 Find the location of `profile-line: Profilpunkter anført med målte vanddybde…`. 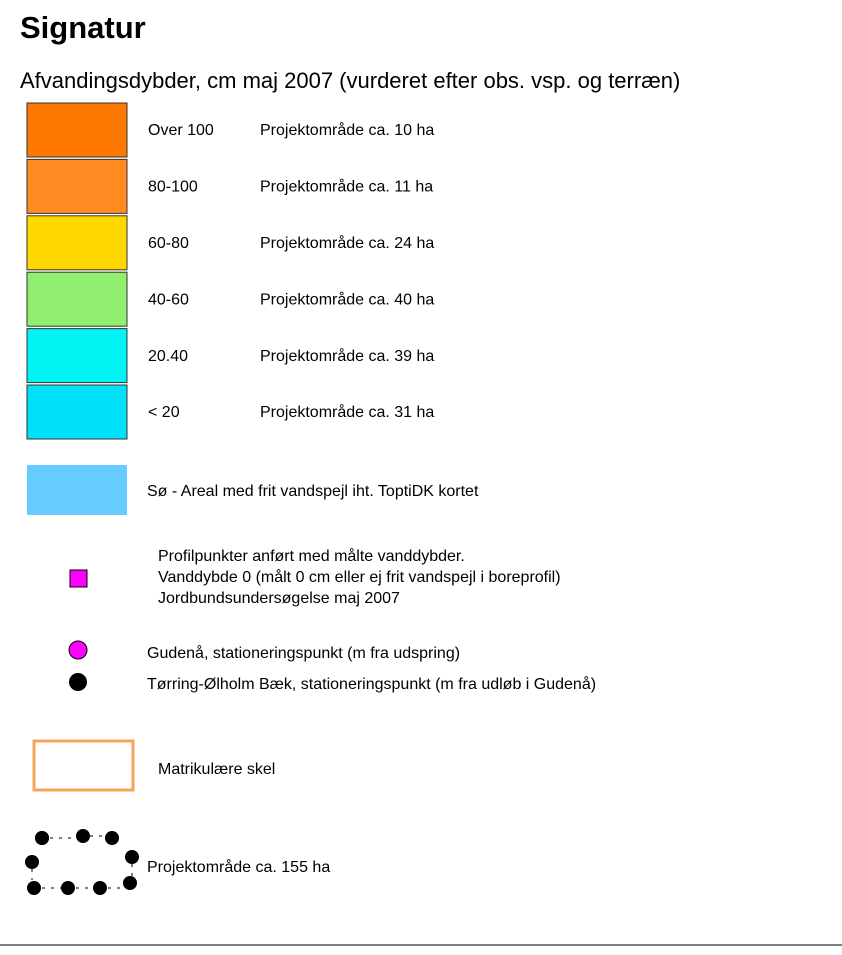

profile-line: Profilpunkter anført med målte vanddybde… is located at coordinates (311, 556).